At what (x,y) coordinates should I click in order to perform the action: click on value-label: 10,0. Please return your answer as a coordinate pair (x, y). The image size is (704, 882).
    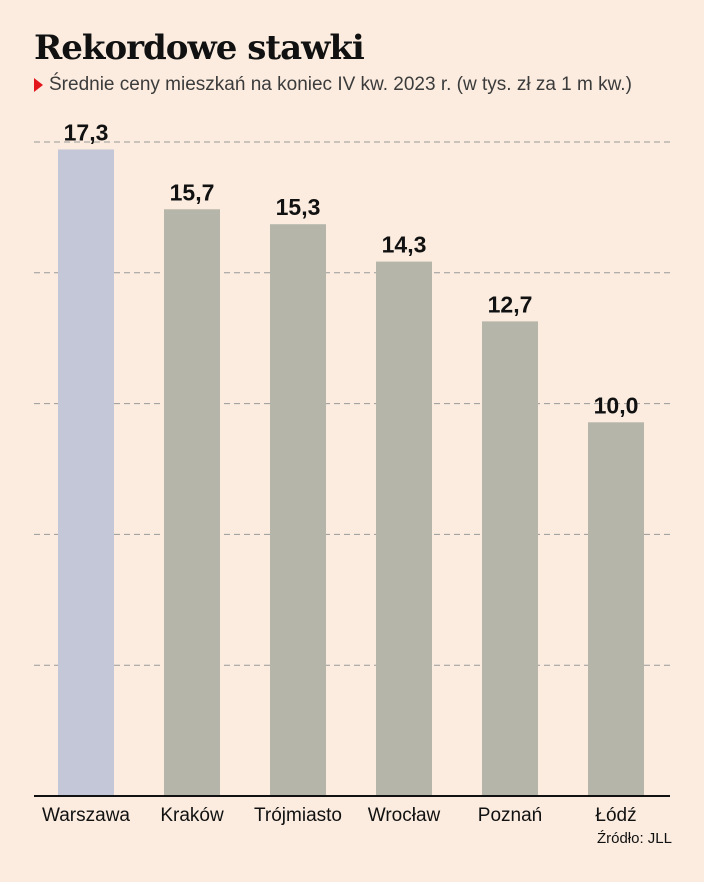
    Looking at the image, I should click on (616, 405).